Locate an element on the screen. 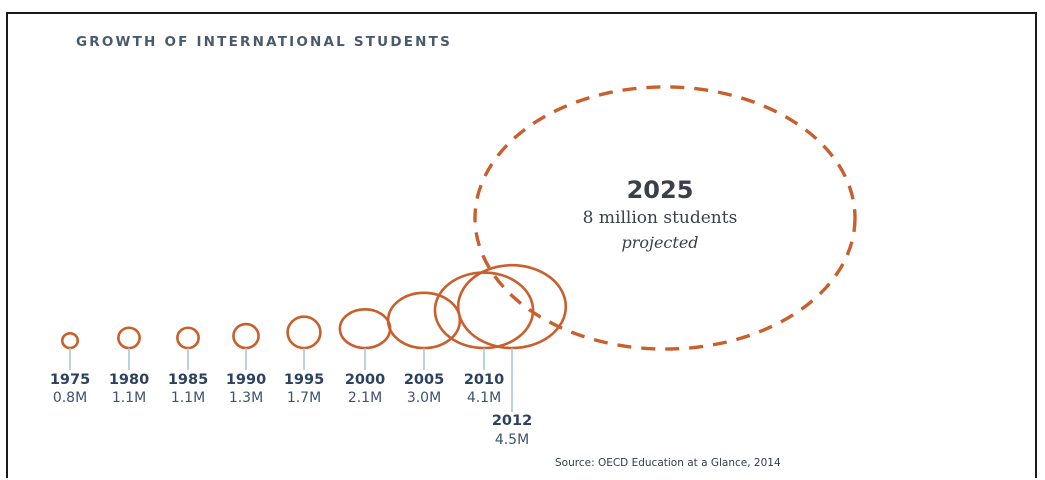 Image resolution: width=1045 pixels, height=480 pixels. connector-layer is located at coordinates (291, 380).